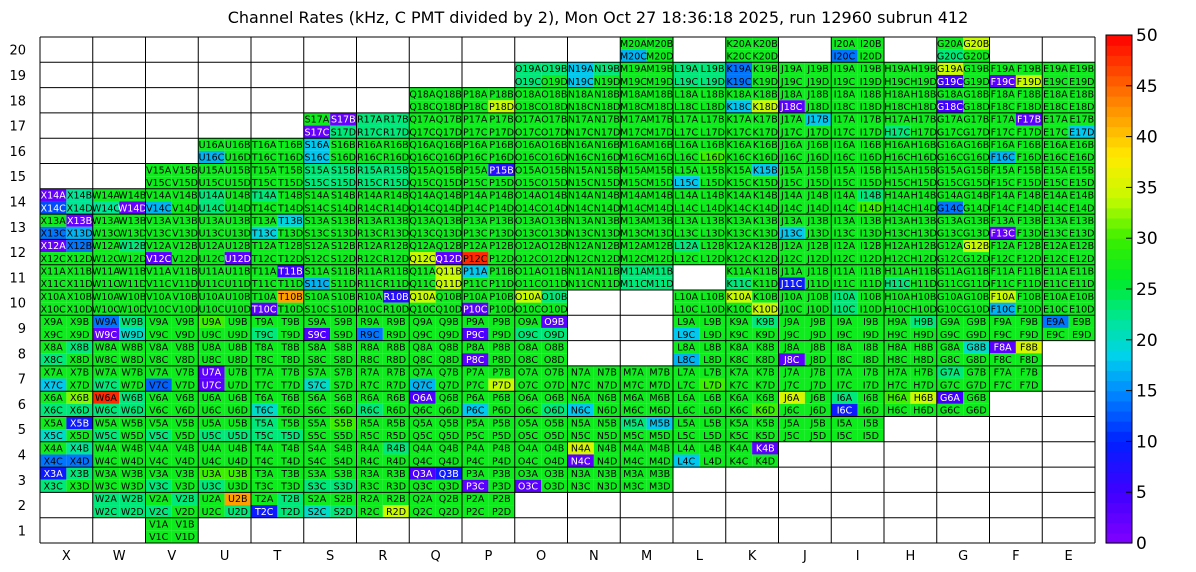  Describe the element at coordinates (581, 436) in the screenshot. I see `channel-label-N5C: N5C` at that location.